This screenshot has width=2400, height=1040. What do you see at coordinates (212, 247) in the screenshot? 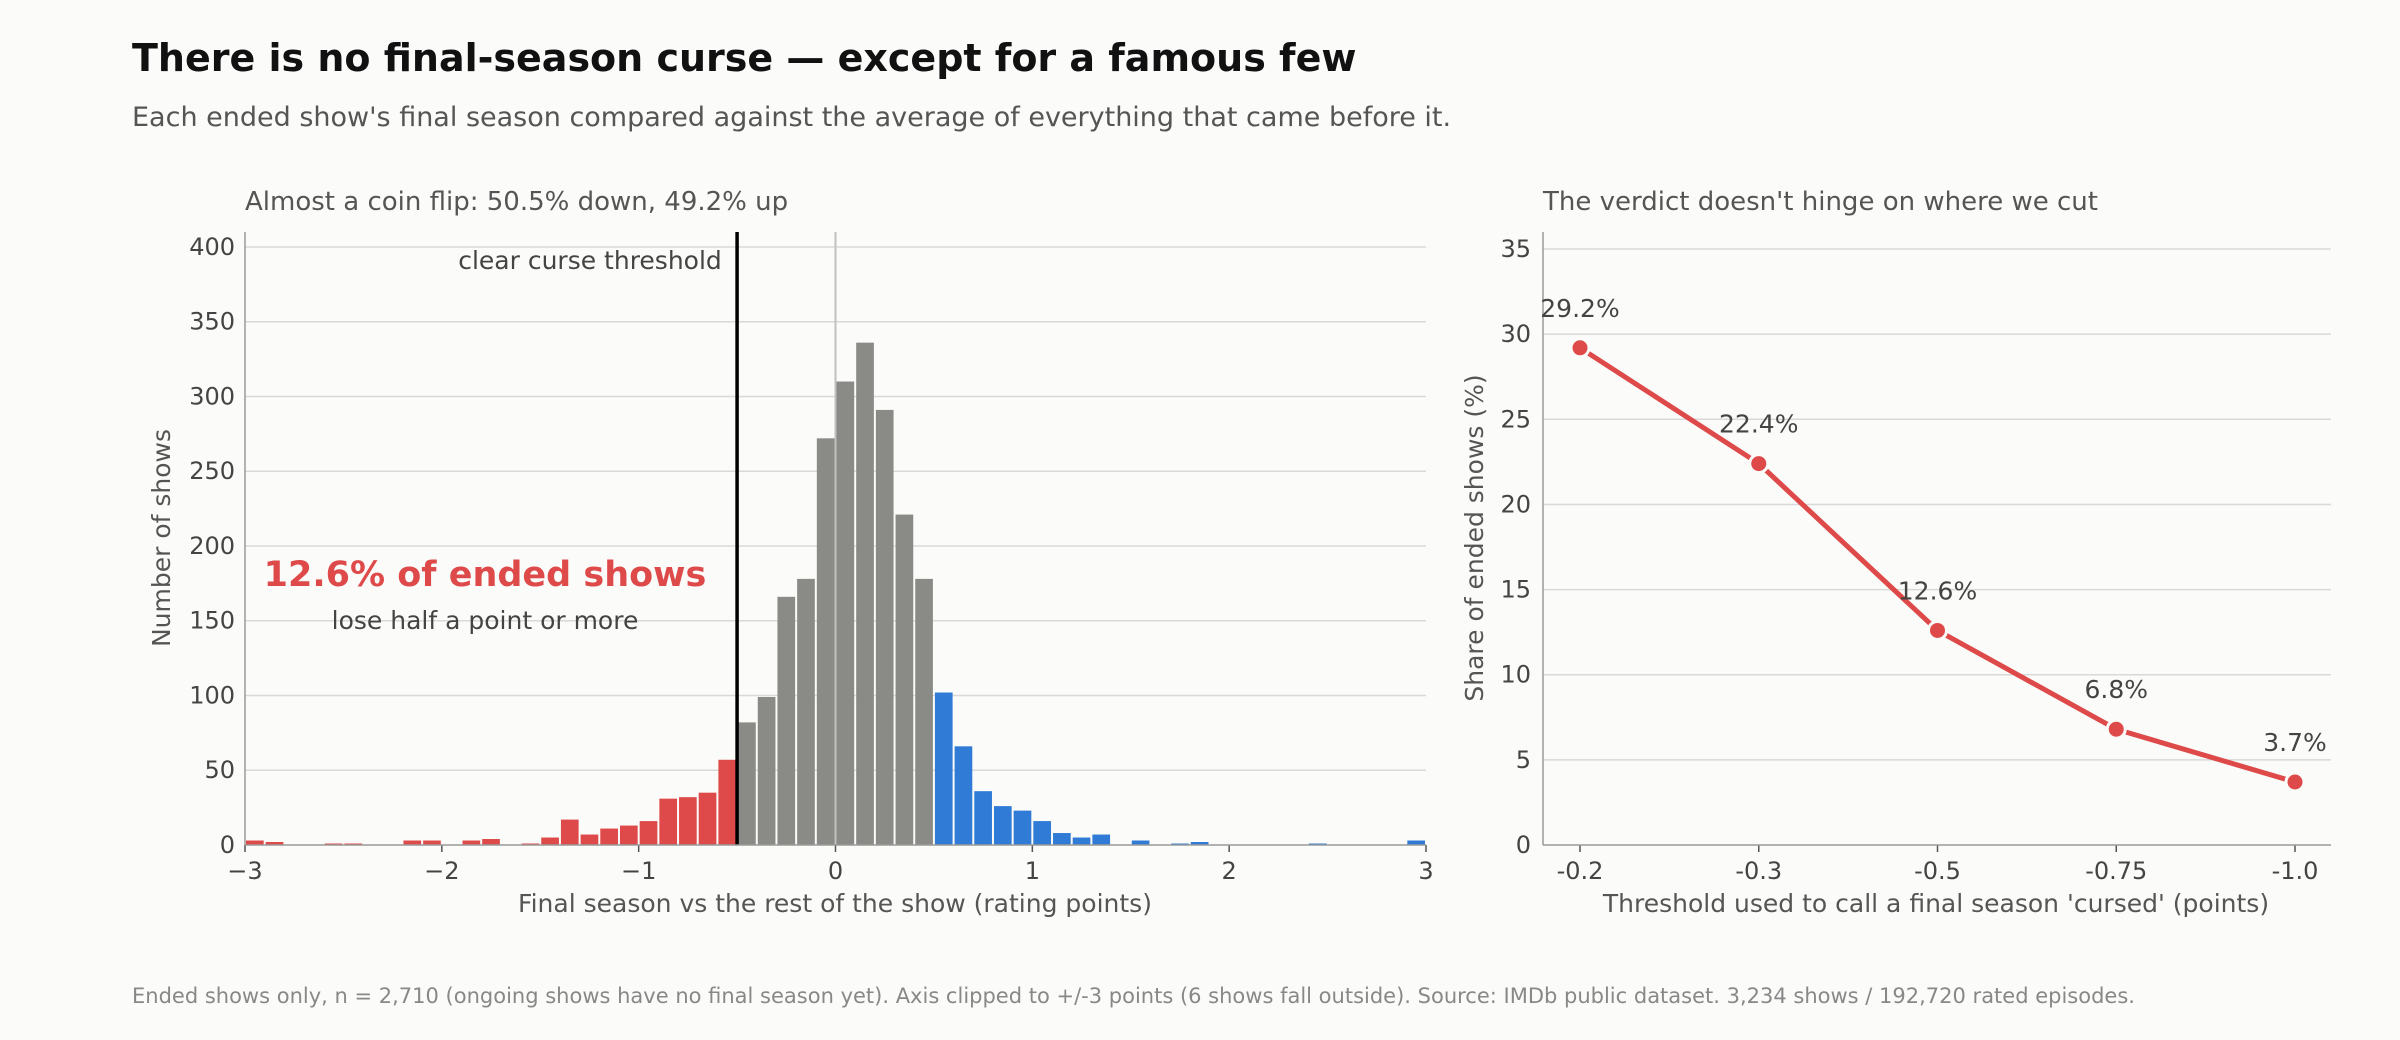
I see `y-tick-label: 400` at bounding box center [212, 247].